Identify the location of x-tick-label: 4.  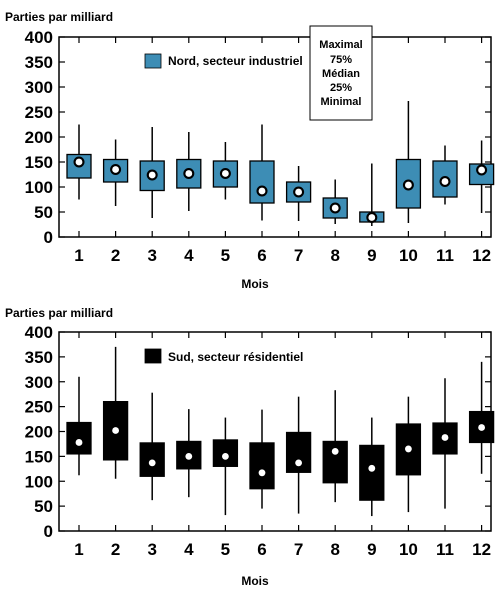
(189, 255).